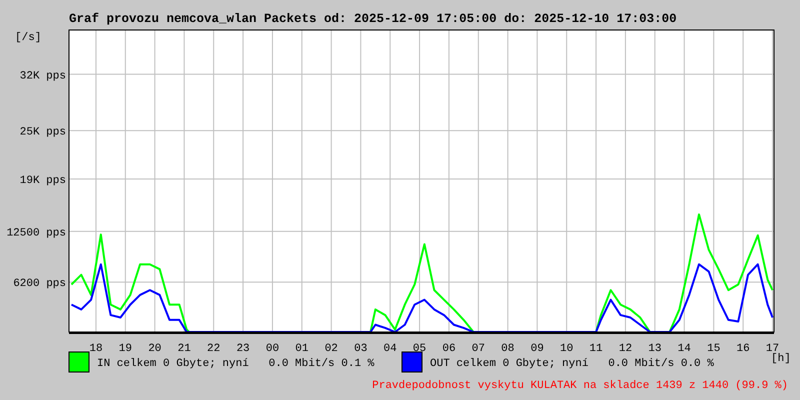  What do you see at coordinates (302, 349) in the screenshot?
I see `x-tick-label: 01` at bounding box center [302, 349].